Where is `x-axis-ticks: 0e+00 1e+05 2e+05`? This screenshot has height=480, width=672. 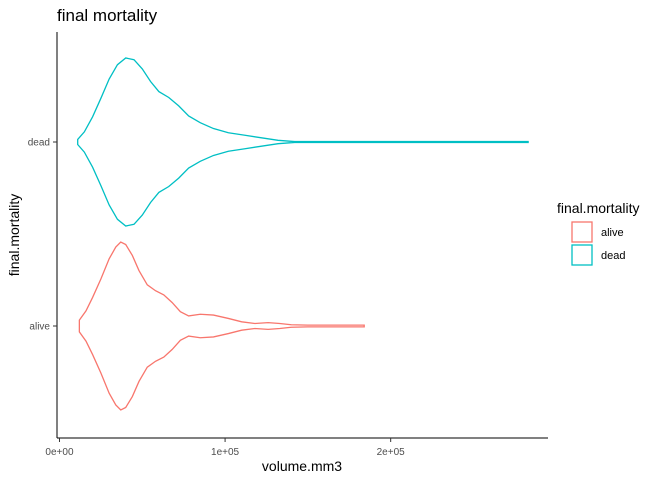
x-axis-ticks: 0e+00 1e+05 2e+05 is located at coordinates (225, 448).